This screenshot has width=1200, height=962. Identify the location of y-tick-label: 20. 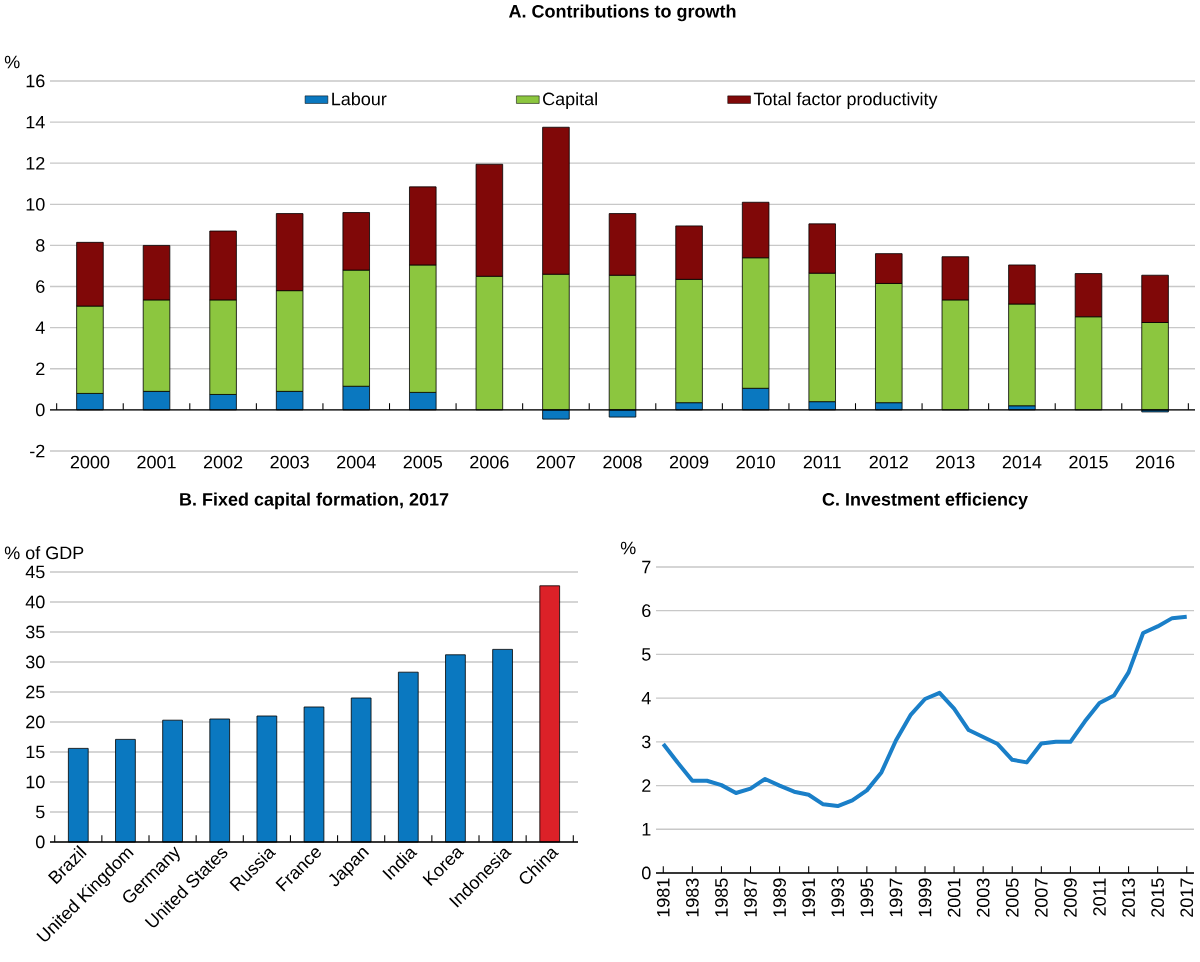
(35, 722).